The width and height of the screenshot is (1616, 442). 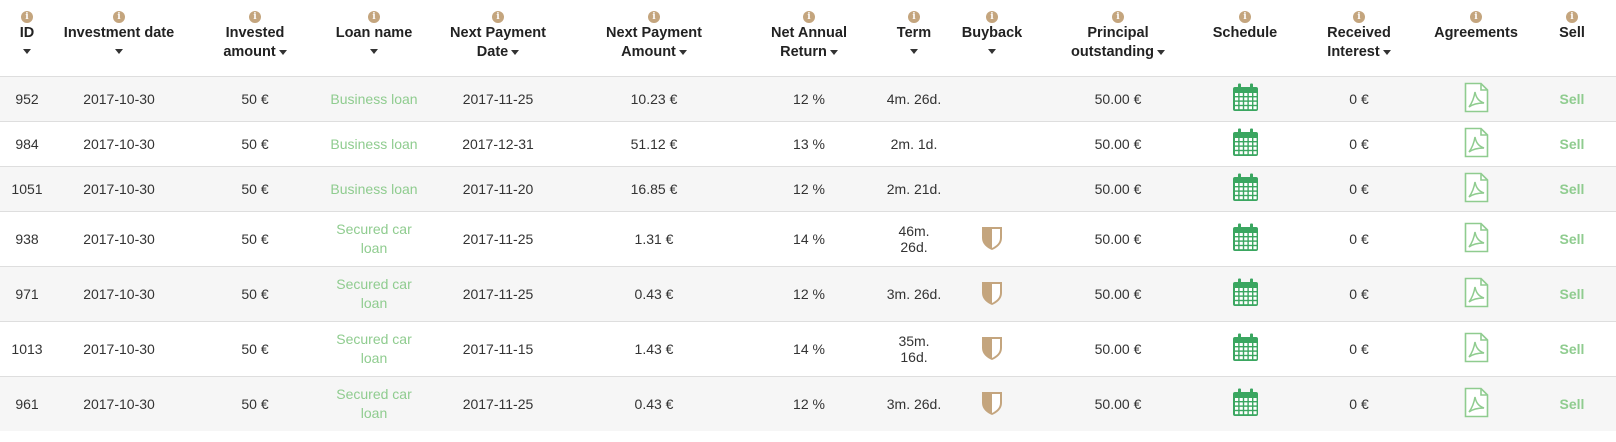 What do you see at coordinates (809, 38) in the screenshot?
I see `column-header-net-annual-return: i Net Annual Return` at bounding box center [809, 38].